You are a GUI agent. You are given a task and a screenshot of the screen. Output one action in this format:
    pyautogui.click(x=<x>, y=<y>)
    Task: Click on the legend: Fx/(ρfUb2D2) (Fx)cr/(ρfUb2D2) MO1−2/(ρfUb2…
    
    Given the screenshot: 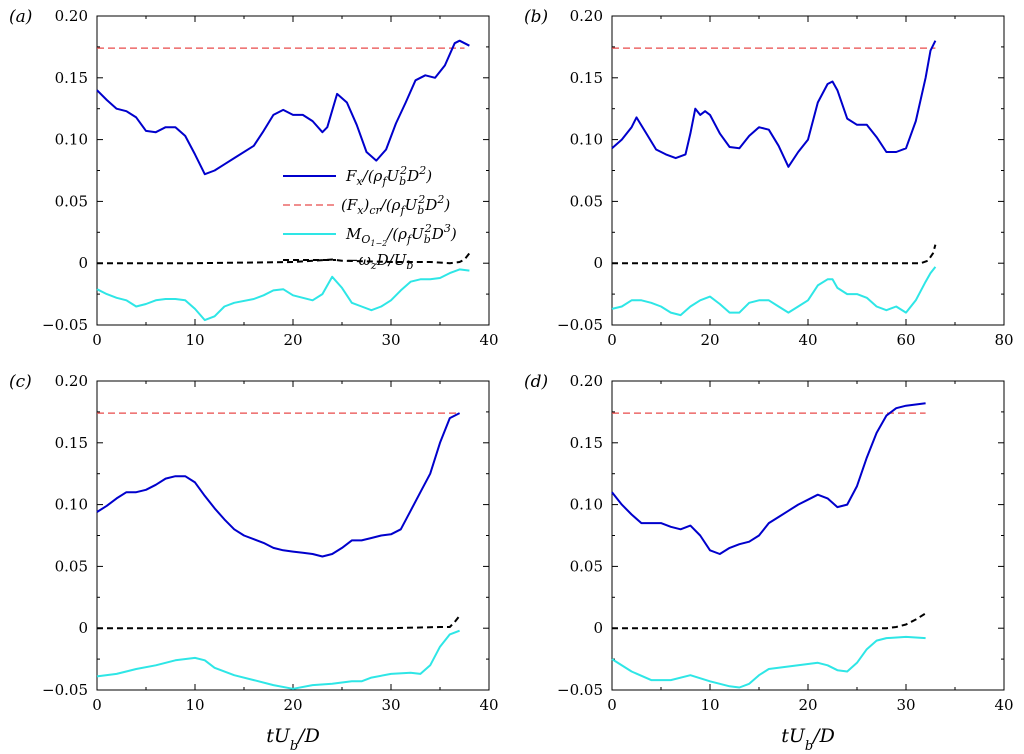 What is the action you would take?
    pyautogui.click(x=370, y=218)
    